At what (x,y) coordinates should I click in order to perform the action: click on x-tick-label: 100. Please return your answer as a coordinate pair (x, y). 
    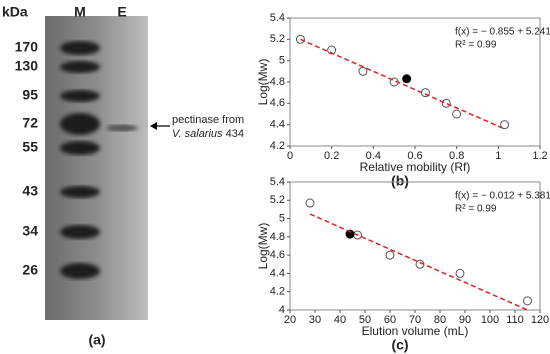
    Looking at the image, I should click on (490, 320).